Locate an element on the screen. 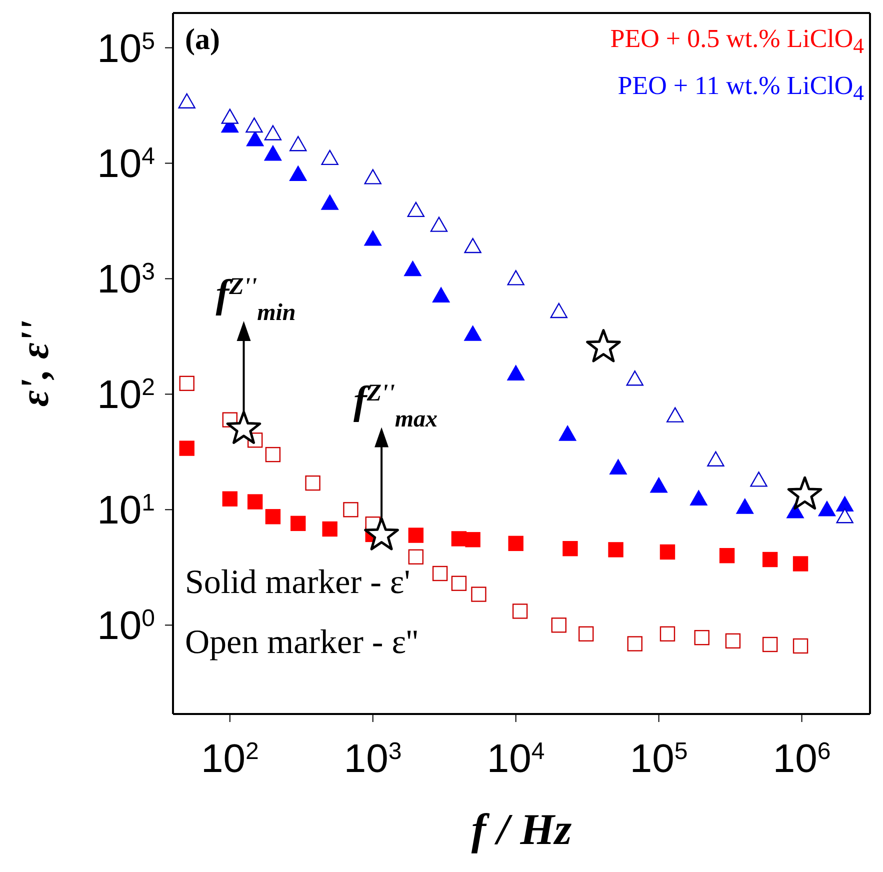 The height and width of the screenshot is (872, 883). y-tick-label: 10$^{2}$ is located at coordinates (126, 395).